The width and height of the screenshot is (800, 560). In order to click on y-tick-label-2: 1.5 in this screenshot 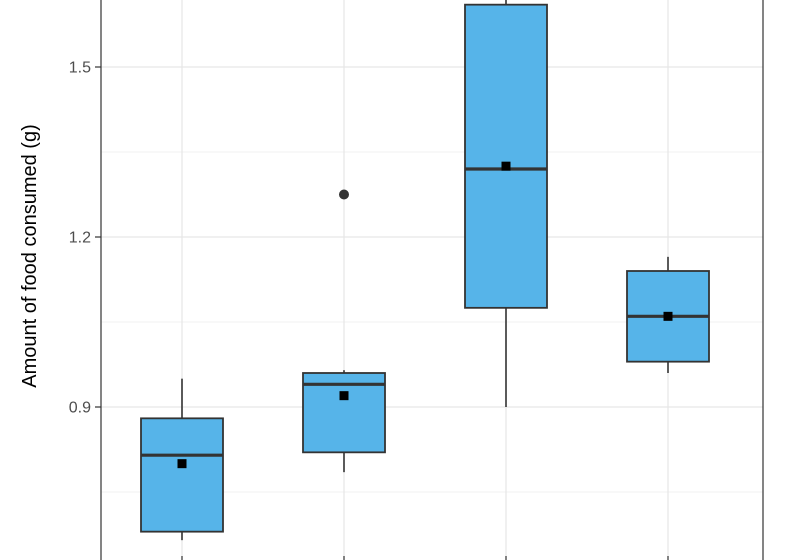, I will do `click(80, 68)`.